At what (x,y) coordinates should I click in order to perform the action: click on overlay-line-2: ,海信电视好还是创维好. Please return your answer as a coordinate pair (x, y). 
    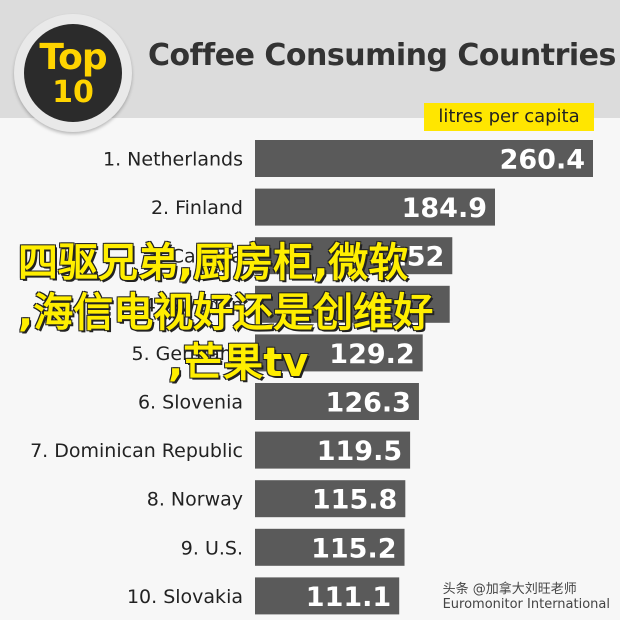
    Looking at the image, I should click on (226, 313).